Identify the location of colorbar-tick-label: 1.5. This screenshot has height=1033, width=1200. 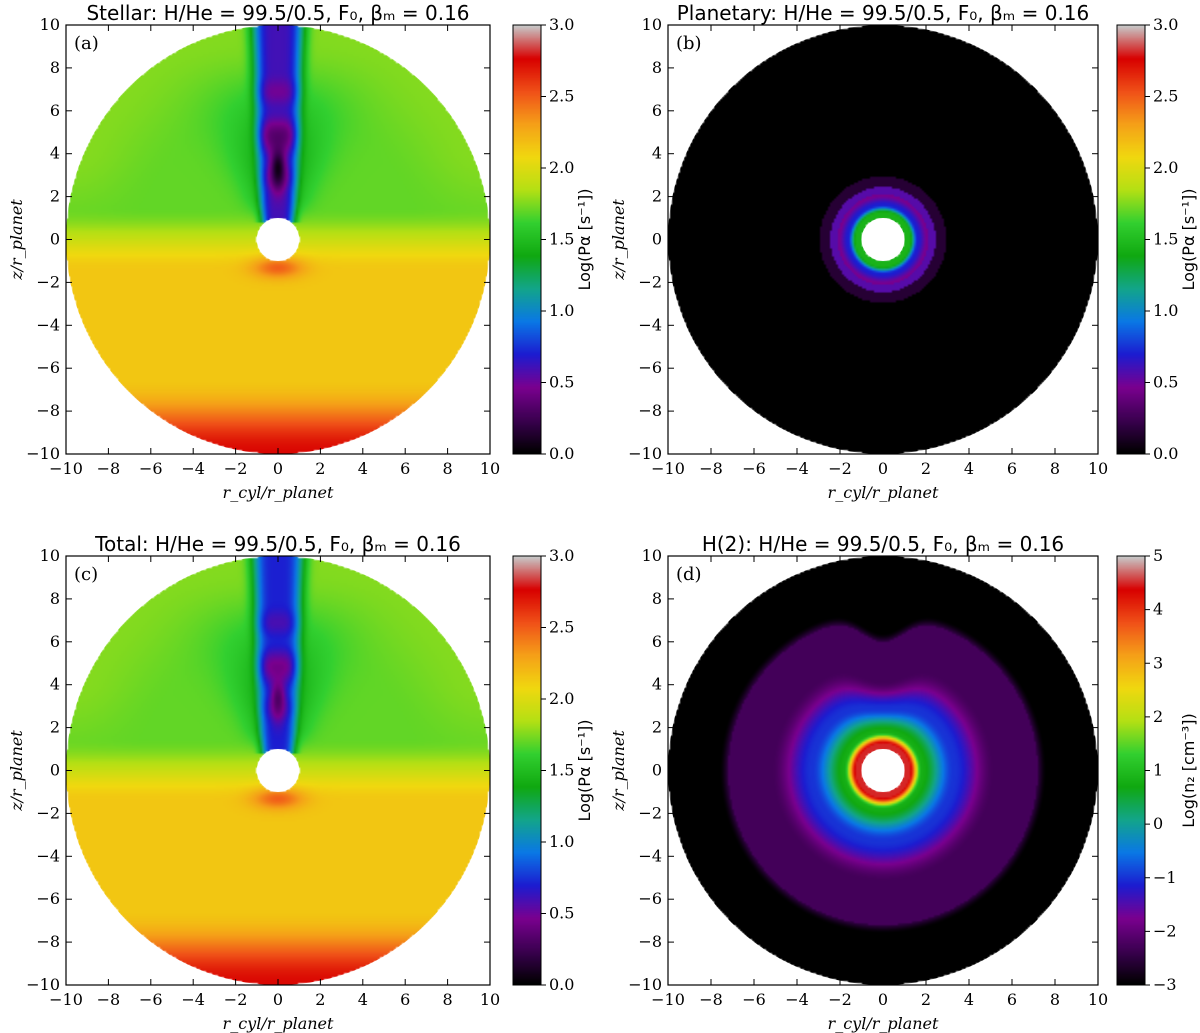
(561, 239).